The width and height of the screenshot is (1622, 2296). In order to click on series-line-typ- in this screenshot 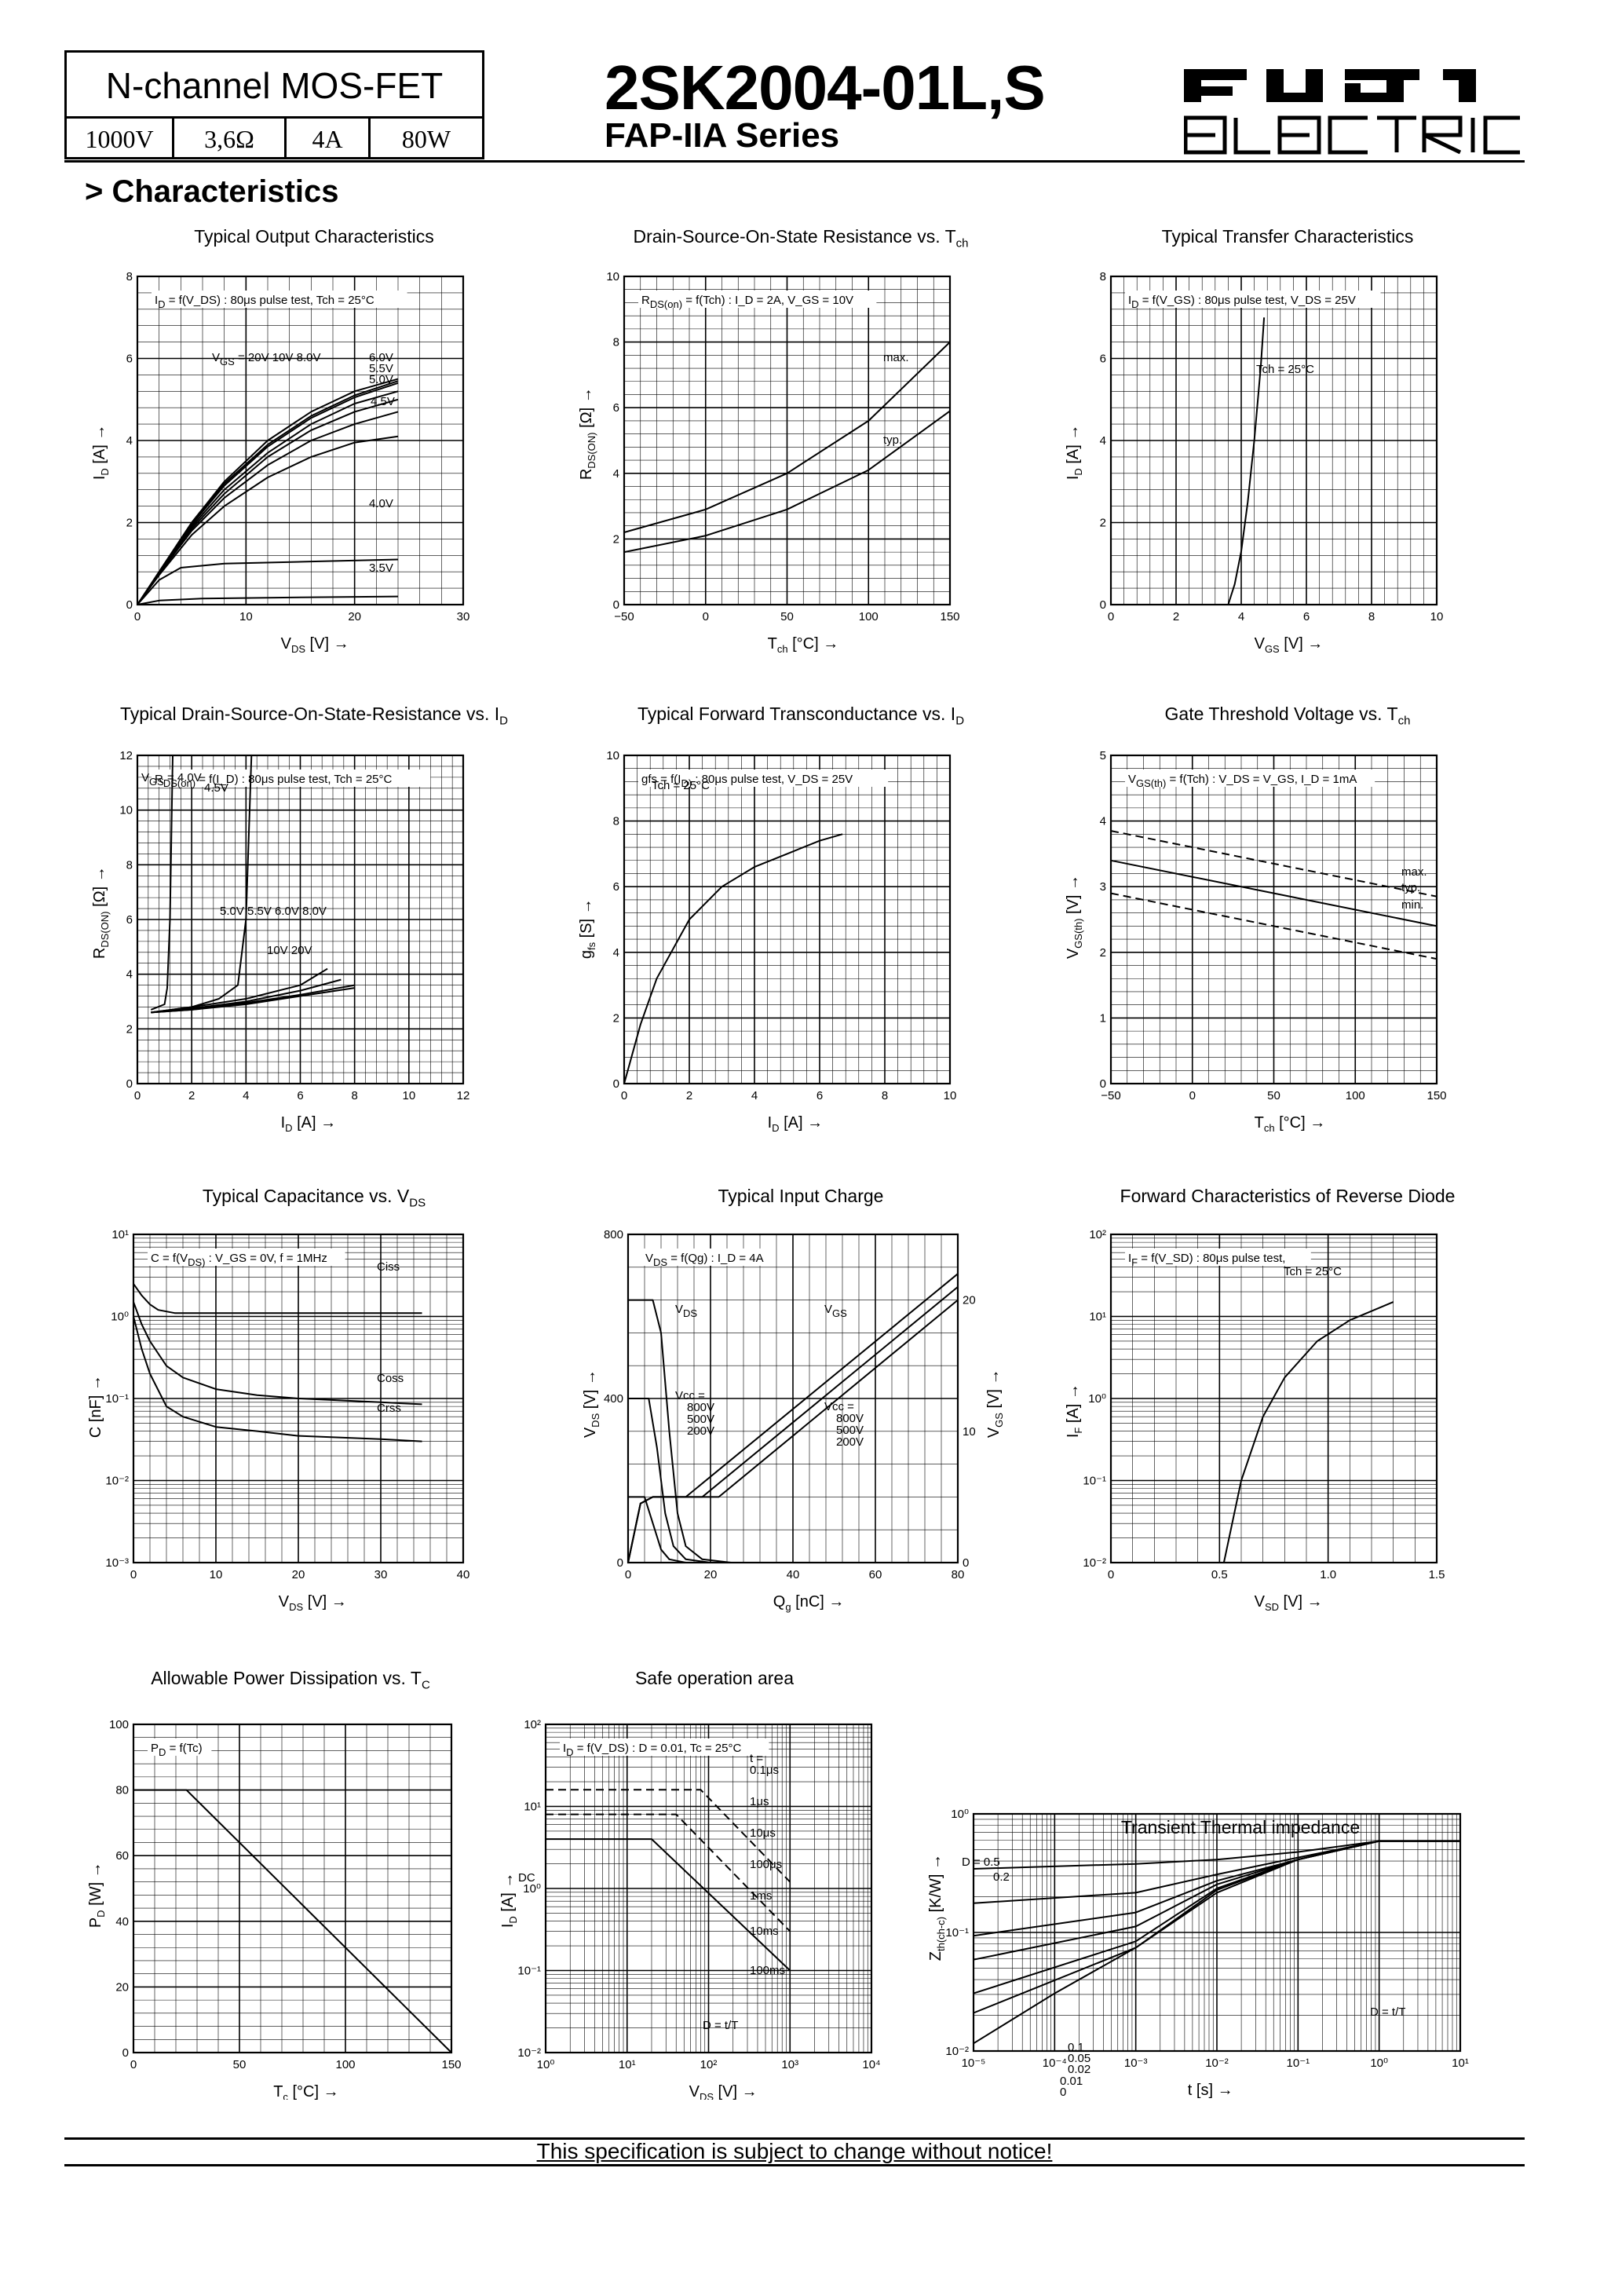, I will do `click(787, 482)`.